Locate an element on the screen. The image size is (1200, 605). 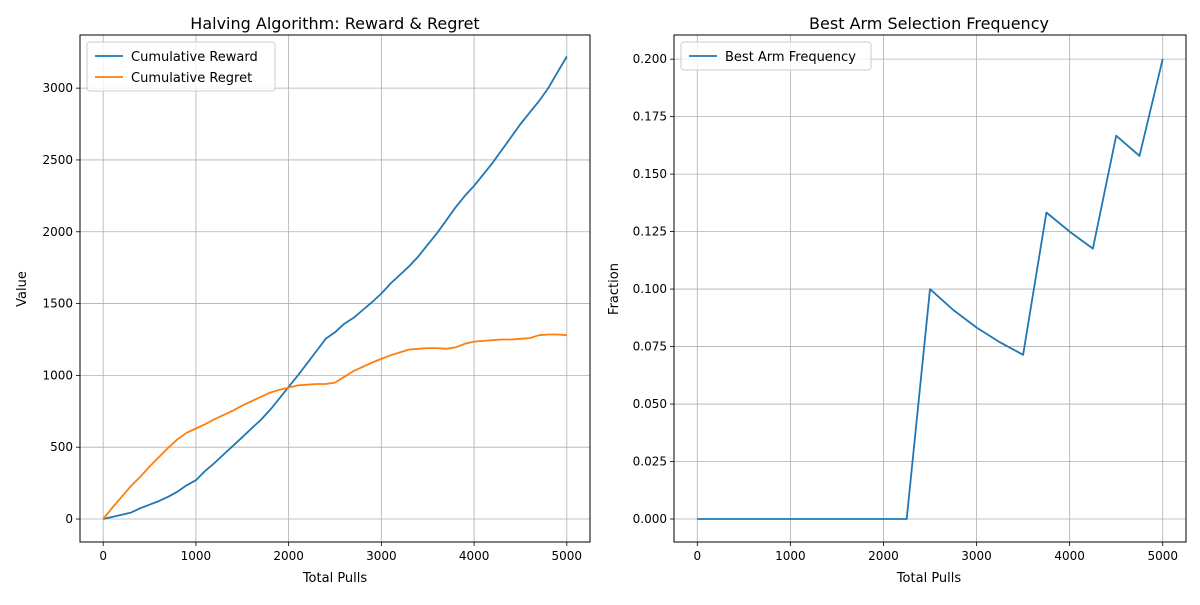
y-tick-label: 0.050 is located at coordinates (650, 404).